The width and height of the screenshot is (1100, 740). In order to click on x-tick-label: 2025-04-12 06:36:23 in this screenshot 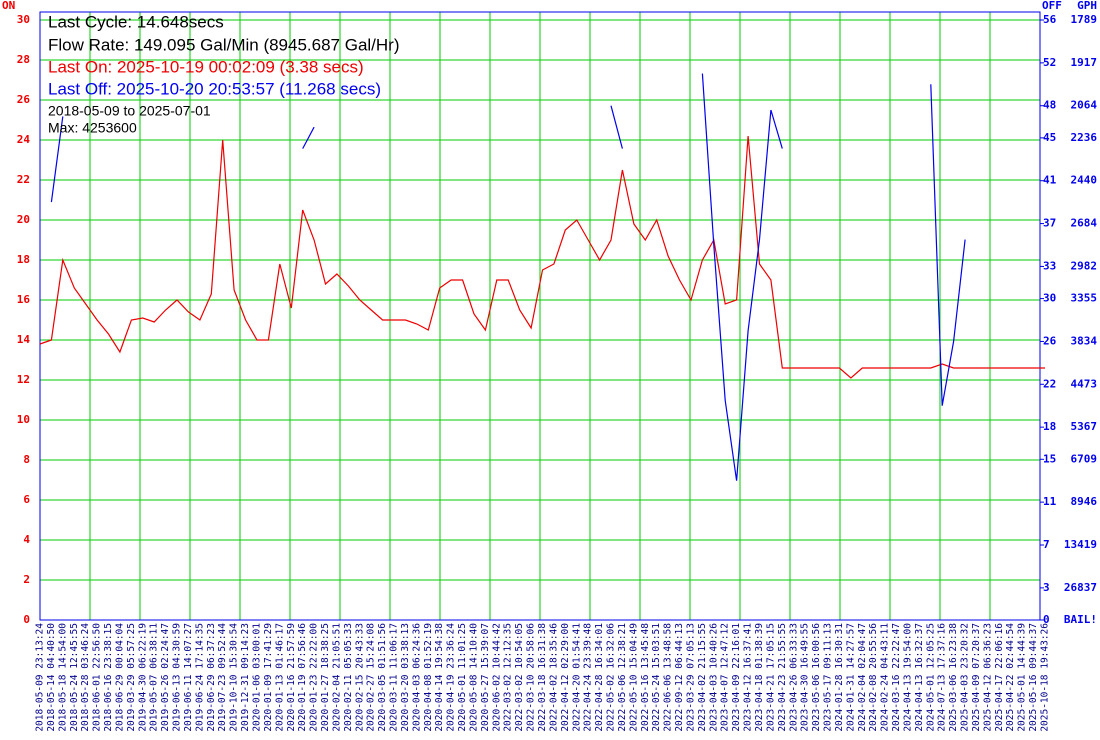, I will do `click(987, 677)`.